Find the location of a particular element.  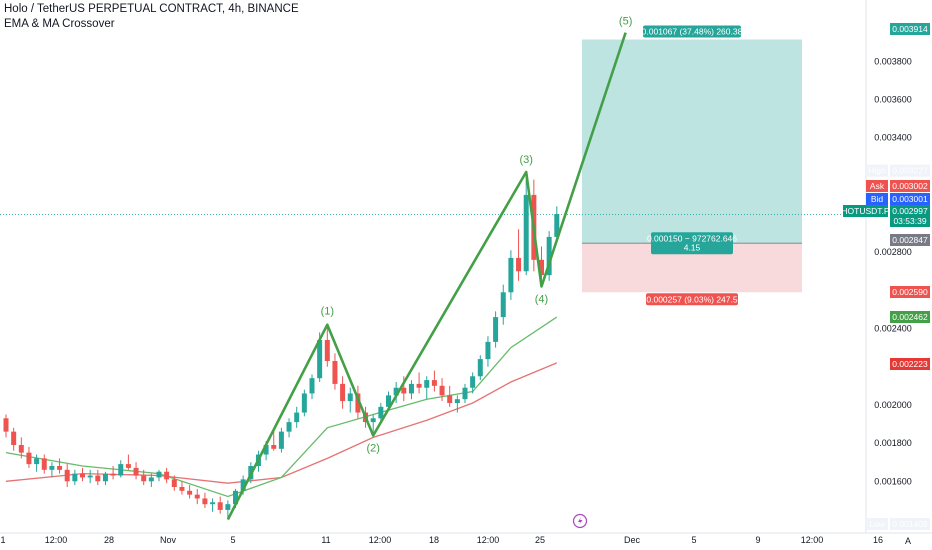

svg-text: High is located at coordinates (877, 171).